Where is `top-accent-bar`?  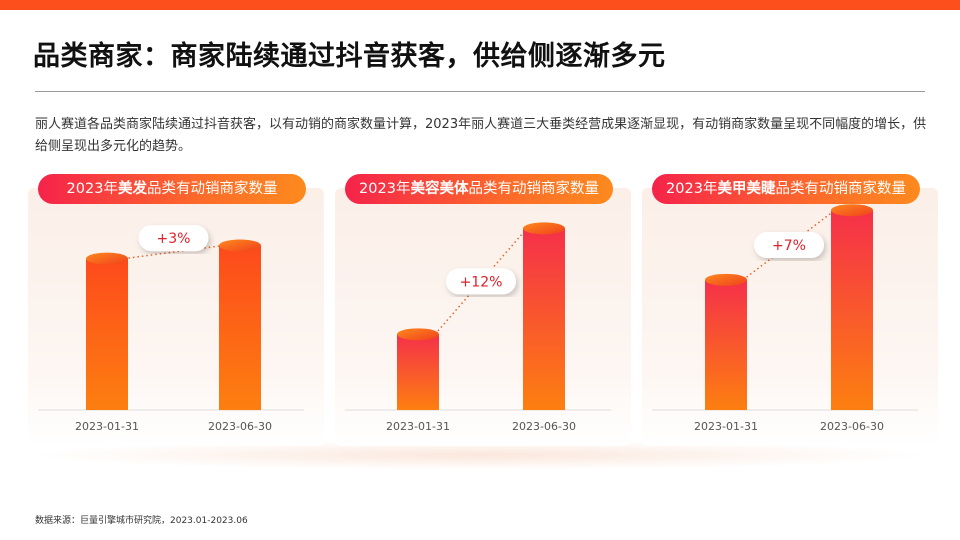 top-accent-bar is located at coordinates (480, 5).